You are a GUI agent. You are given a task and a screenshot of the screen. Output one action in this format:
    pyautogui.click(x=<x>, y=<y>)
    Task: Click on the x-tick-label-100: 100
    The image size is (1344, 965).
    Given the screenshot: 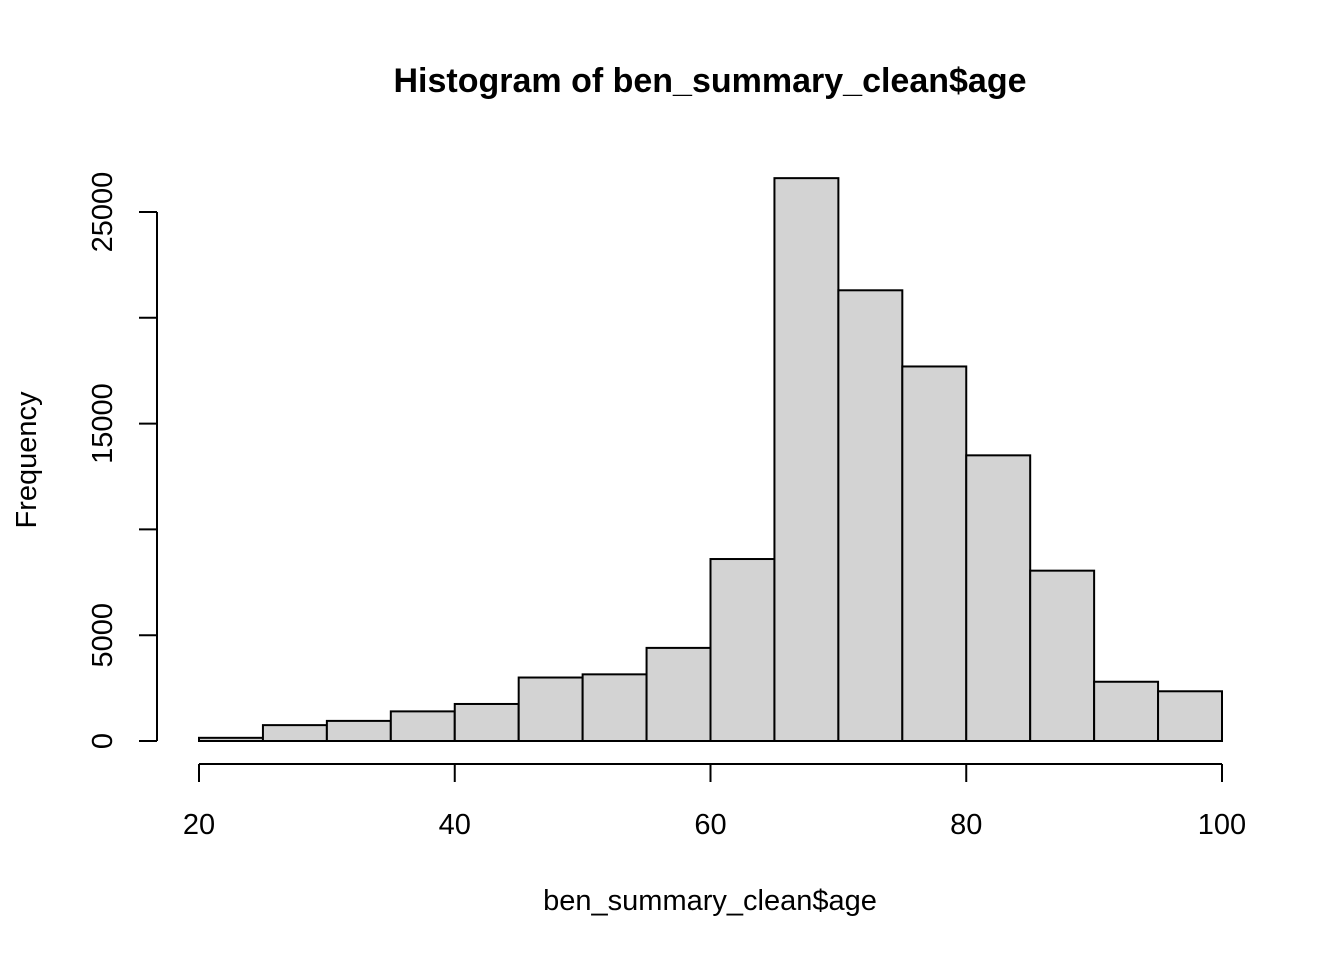 What is the action you would take?
    pyautogui.click(x=1222, y=825)
    